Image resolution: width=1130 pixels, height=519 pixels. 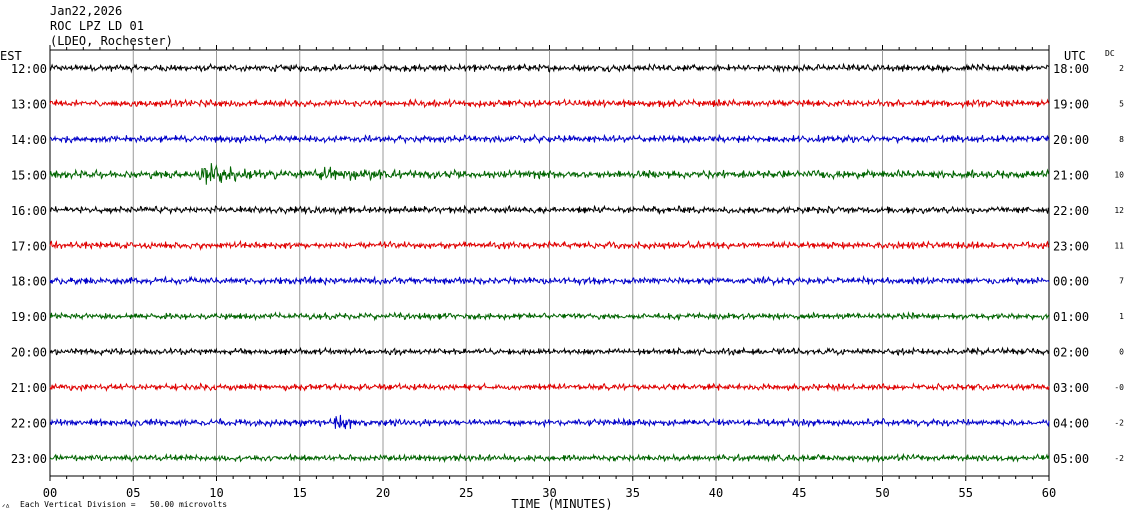 I want to click on est-hour-label: 12:00, so click(x=29, y=69).